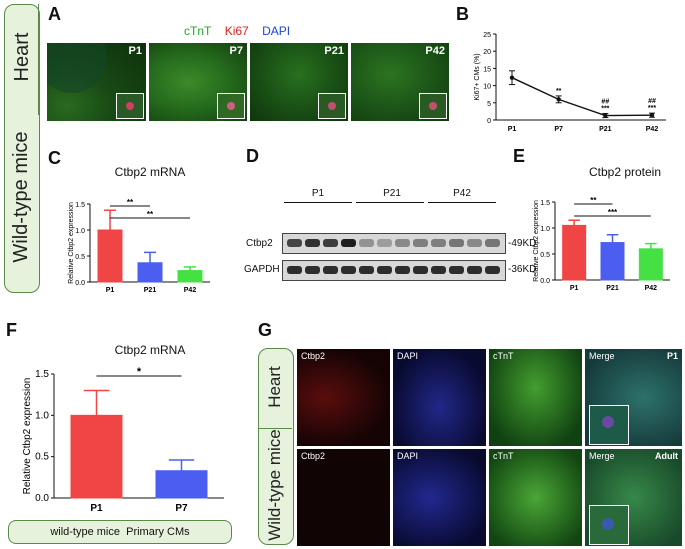  Describe the element at coordinates (236, 51) in the screenshot. I see `micrograph-label-p7: P7` at that location.